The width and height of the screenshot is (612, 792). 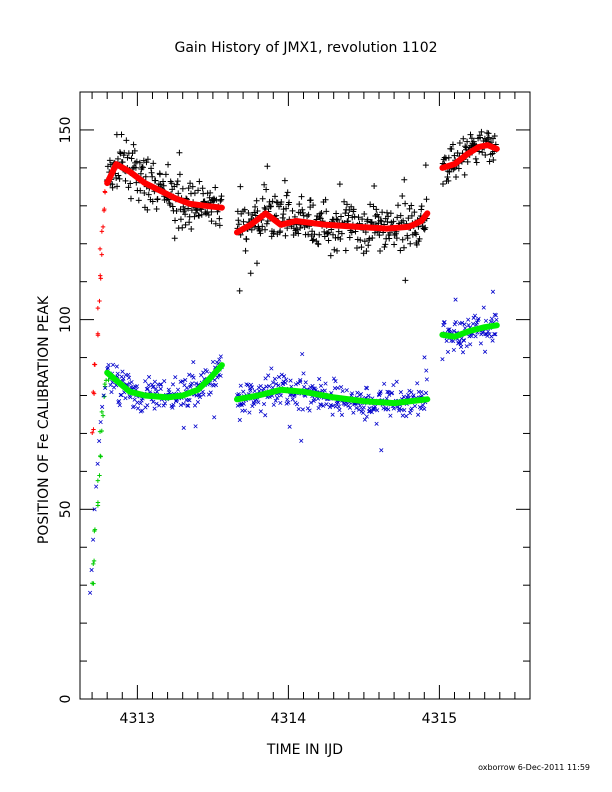 I want to click on ramp-point-low-cross, so click(x=97, y=463).